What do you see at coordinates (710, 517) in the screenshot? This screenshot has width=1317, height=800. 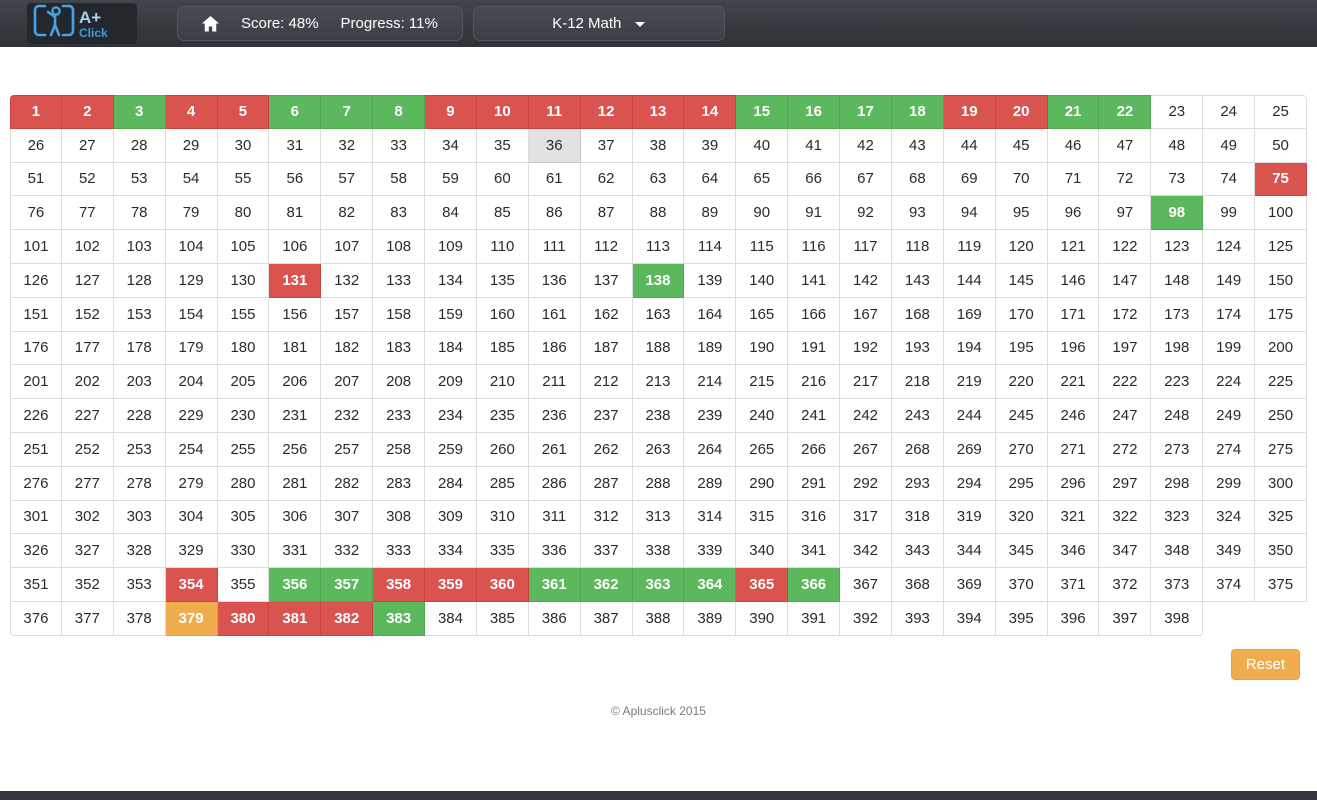 I see `grid-cell-314: 314` at bounding box center [710, 517].